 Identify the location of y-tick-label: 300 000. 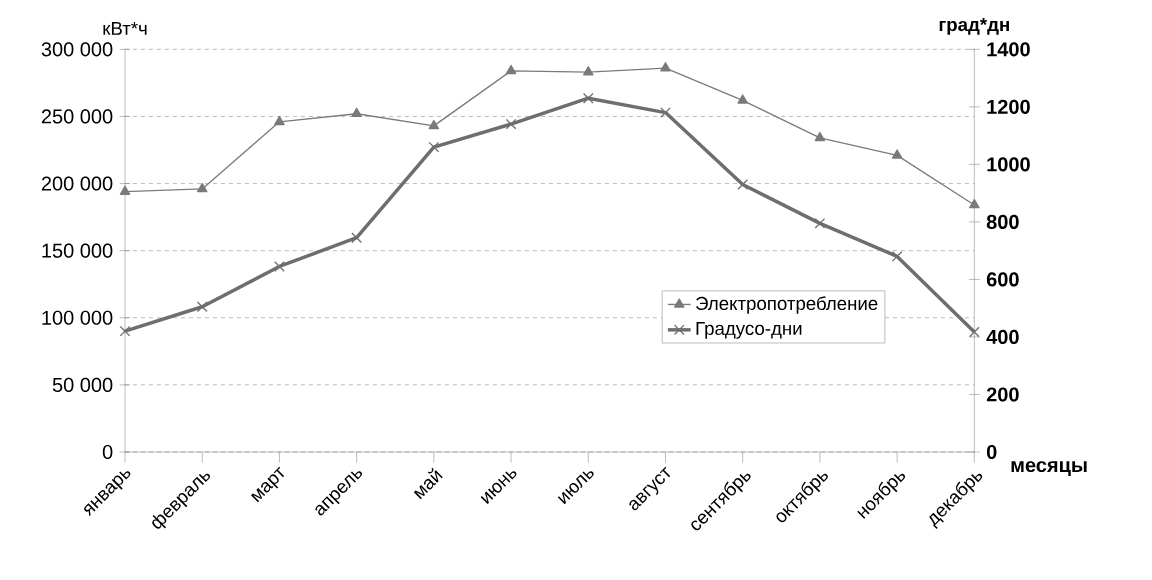
(77, 49).